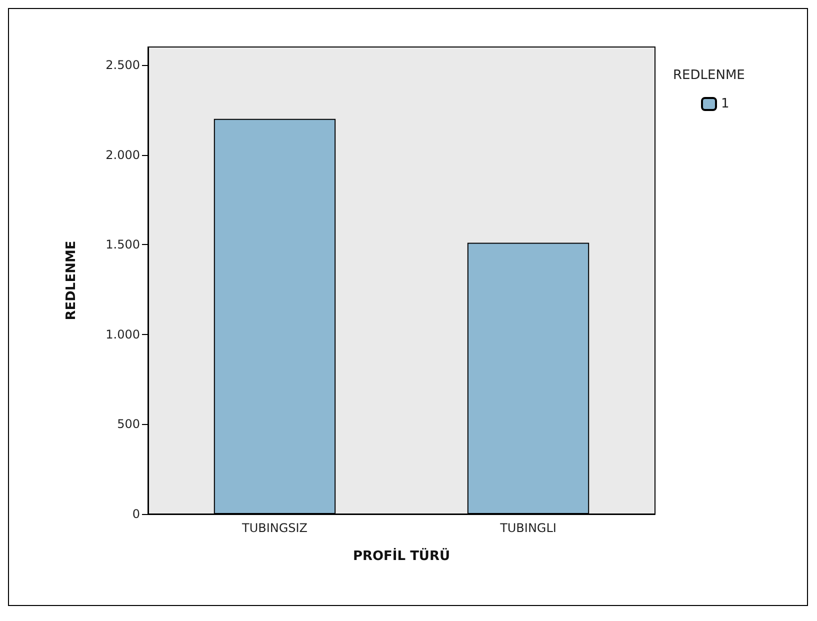 Image resolution: width=817 pixels, height=621 pixels. Describe the element at coordinates (401, 555) in the screenshot. I see `x-axis-title: PROFİL TÜRÜ` at that location.